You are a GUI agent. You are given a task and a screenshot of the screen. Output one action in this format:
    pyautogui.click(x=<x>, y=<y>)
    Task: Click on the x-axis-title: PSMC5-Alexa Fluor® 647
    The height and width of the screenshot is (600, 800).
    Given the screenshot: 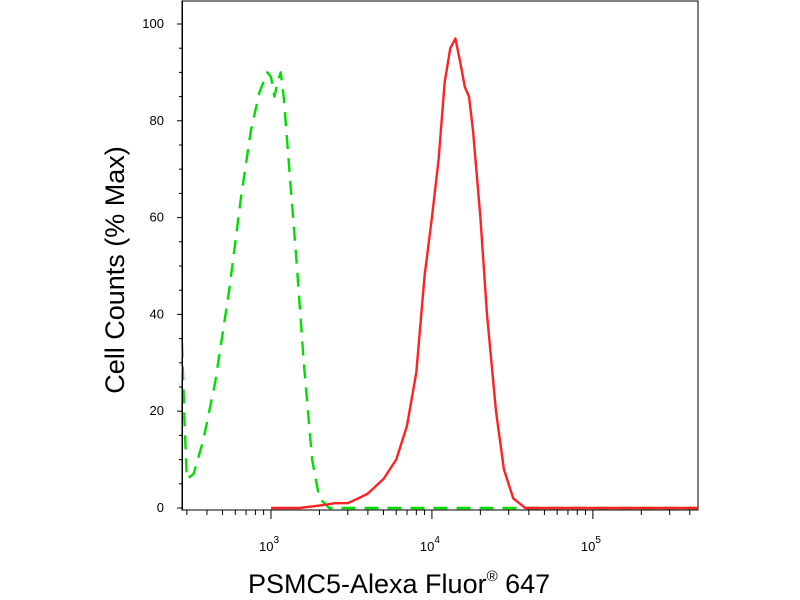 What is the action you would take?
    pyautogui.click(x=399, y=583)
    